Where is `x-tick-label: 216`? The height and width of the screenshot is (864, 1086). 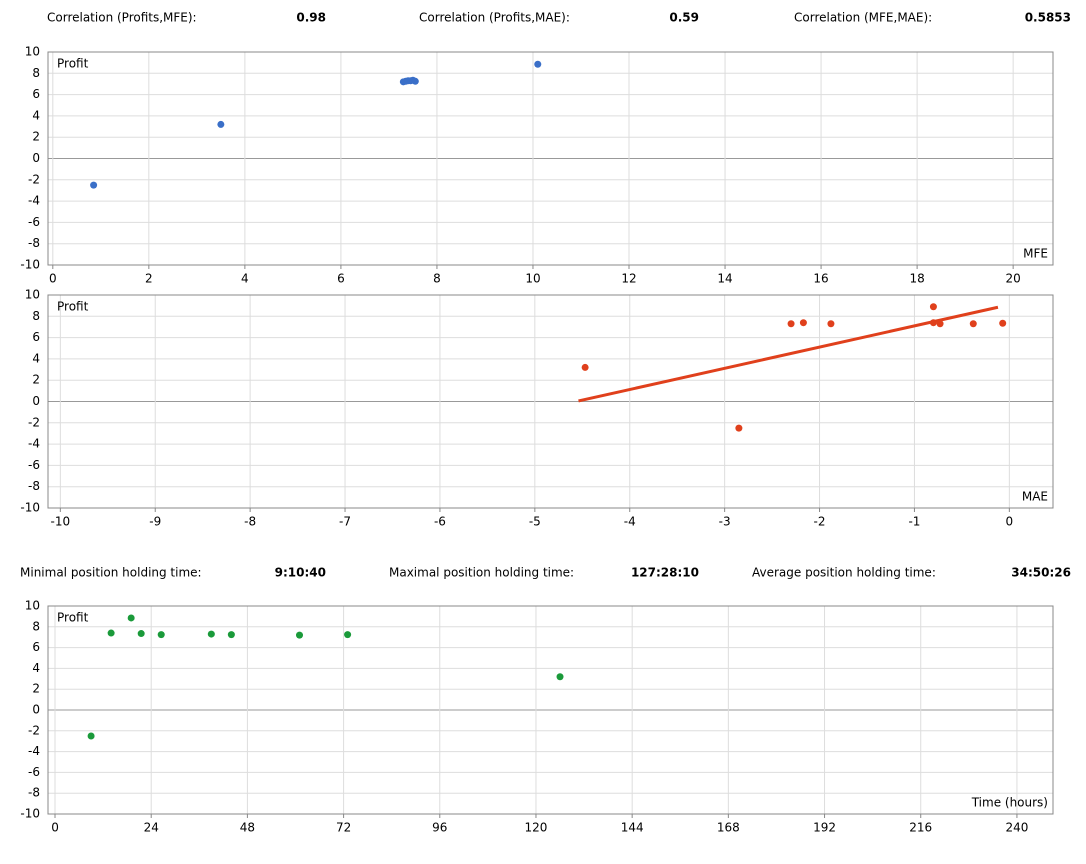
x-tick-label: 216 is located at coordinates (920, 828).